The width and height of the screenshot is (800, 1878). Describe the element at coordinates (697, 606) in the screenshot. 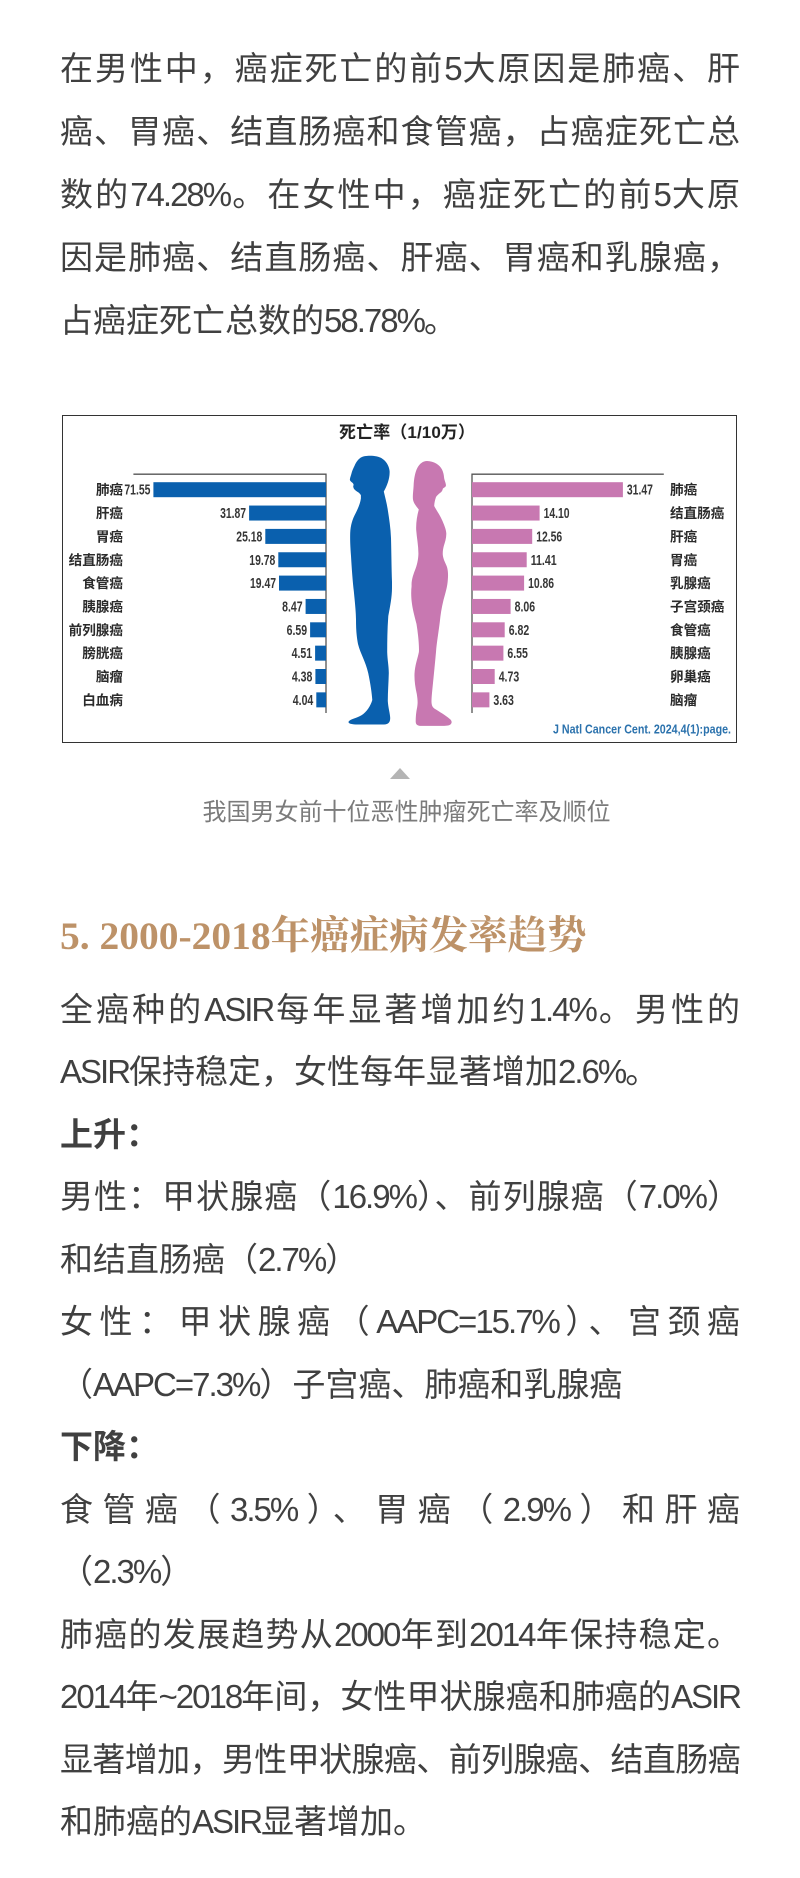

I see `svg-text: 子宫颈癌` at that location.